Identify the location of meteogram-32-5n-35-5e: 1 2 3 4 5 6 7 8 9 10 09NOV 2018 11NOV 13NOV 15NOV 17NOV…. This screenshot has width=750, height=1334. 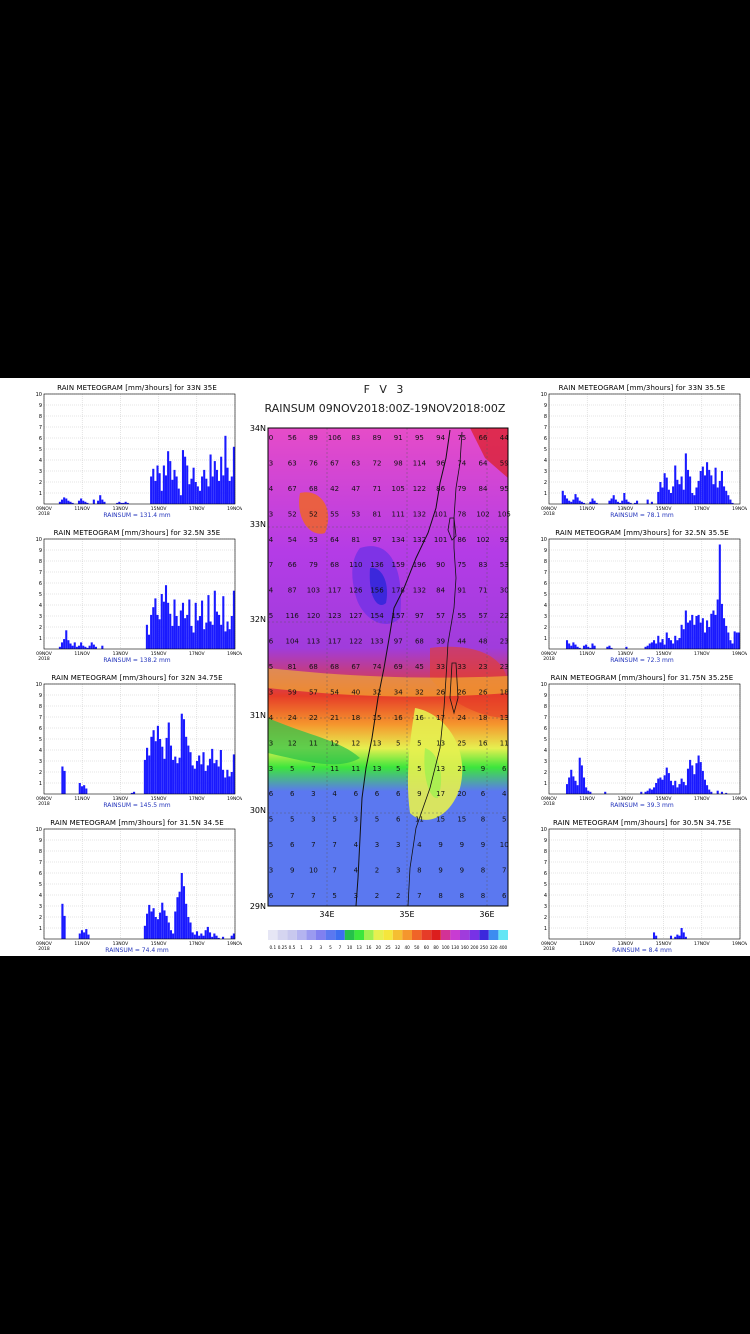
(642, 595).